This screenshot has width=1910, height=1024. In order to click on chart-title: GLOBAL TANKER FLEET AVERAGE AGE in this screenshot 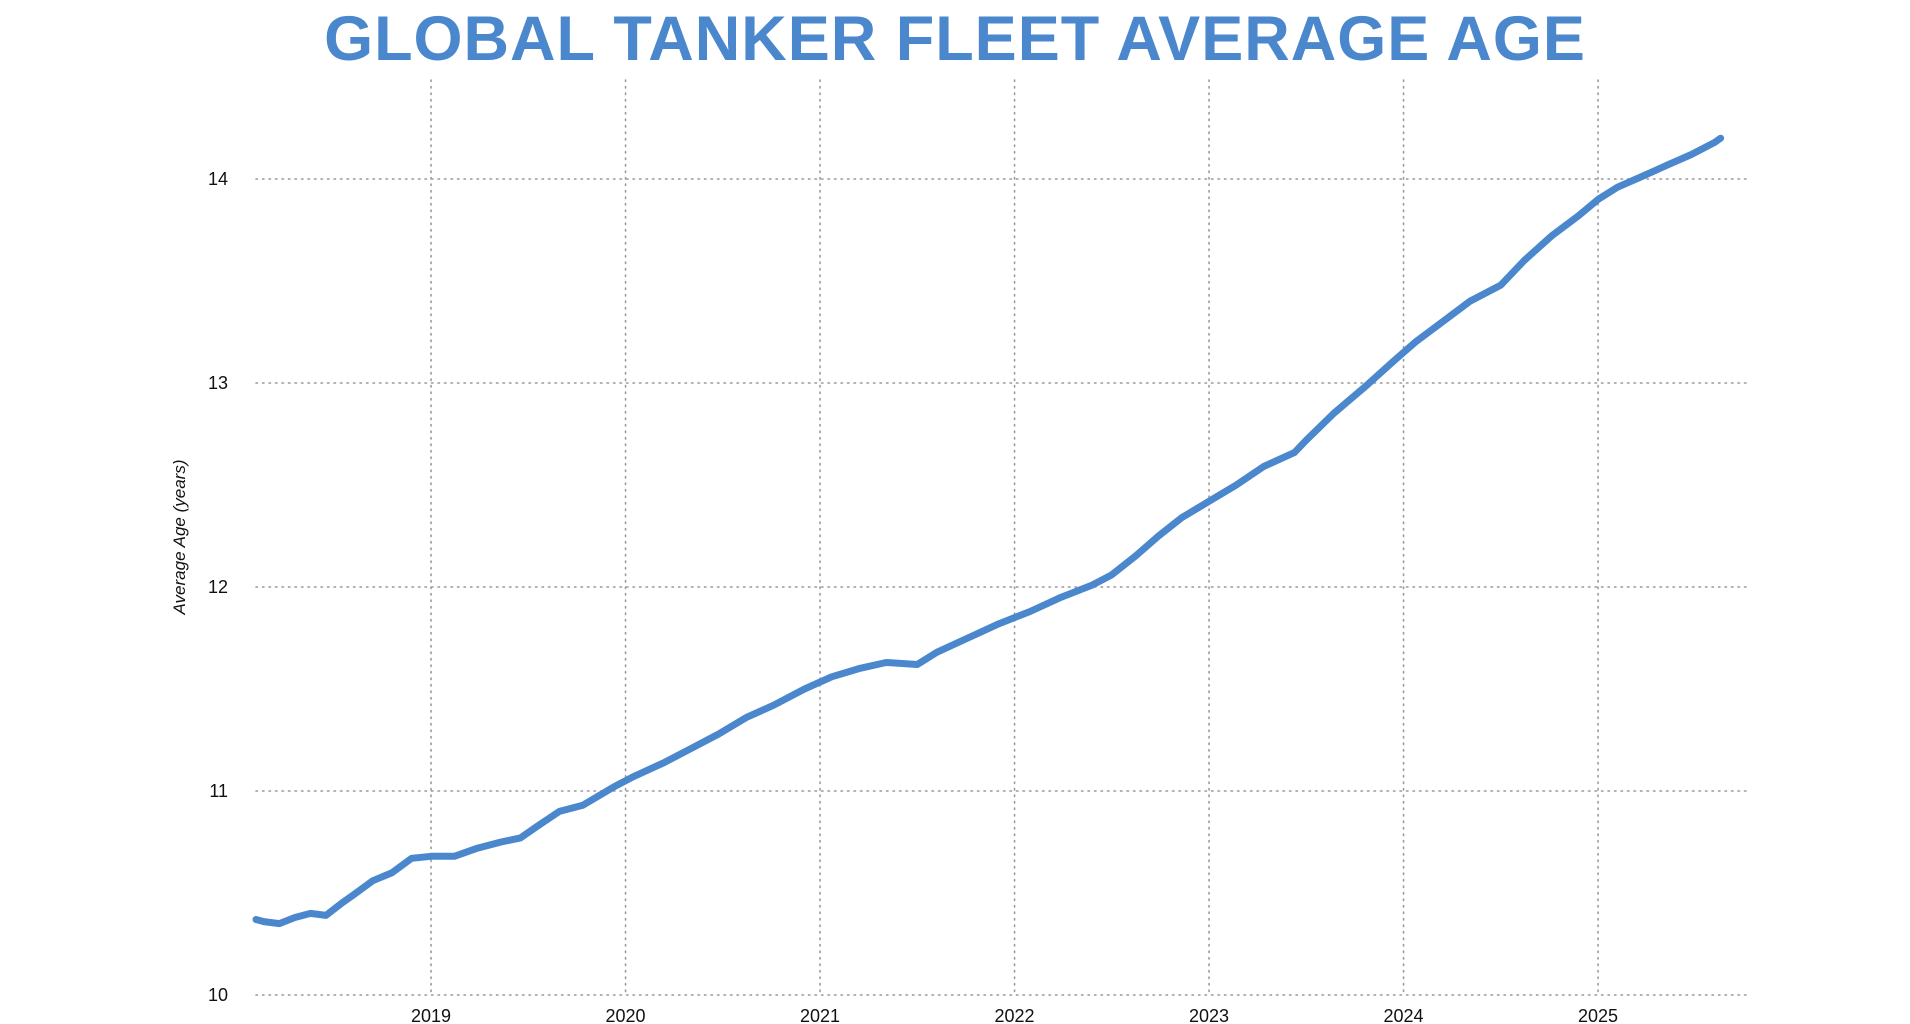, I will do `click(955, 39)`.